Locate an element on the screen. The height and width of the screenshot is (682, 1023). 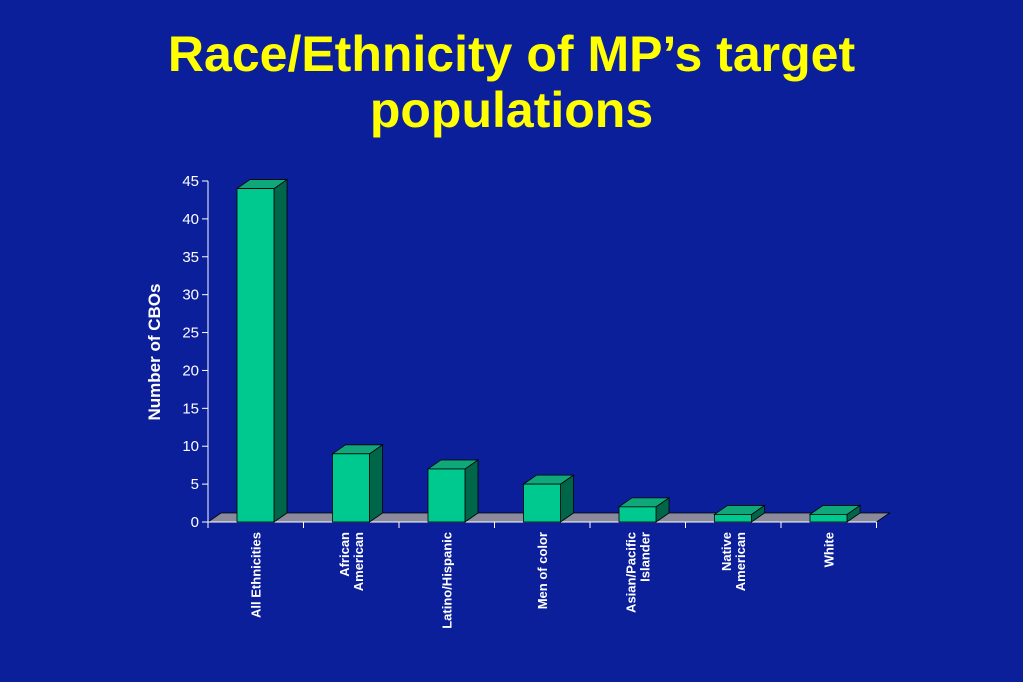
y-tick-label: 5 is located at coordinates (195, 484).